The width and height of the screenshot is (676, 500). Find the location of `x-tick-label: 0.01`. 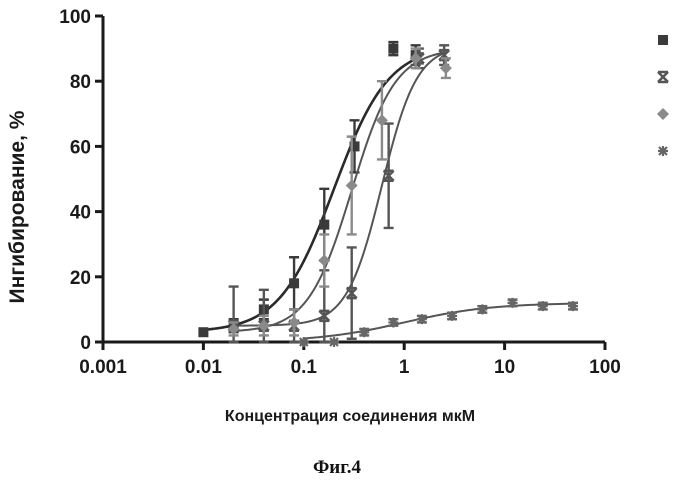

x-tick-label: 0.01 is located at coordinates (203, 367).